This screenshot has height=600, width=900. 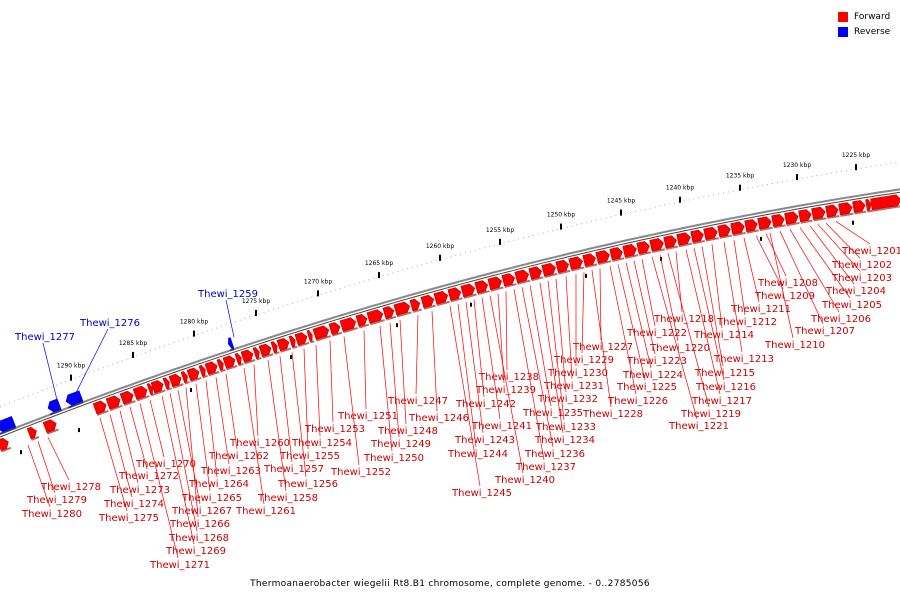 What do you see at coordinates (725, 387) in the screenshot?
I see `gene-label: Thewi_1216` at bounding box center [725, 387].